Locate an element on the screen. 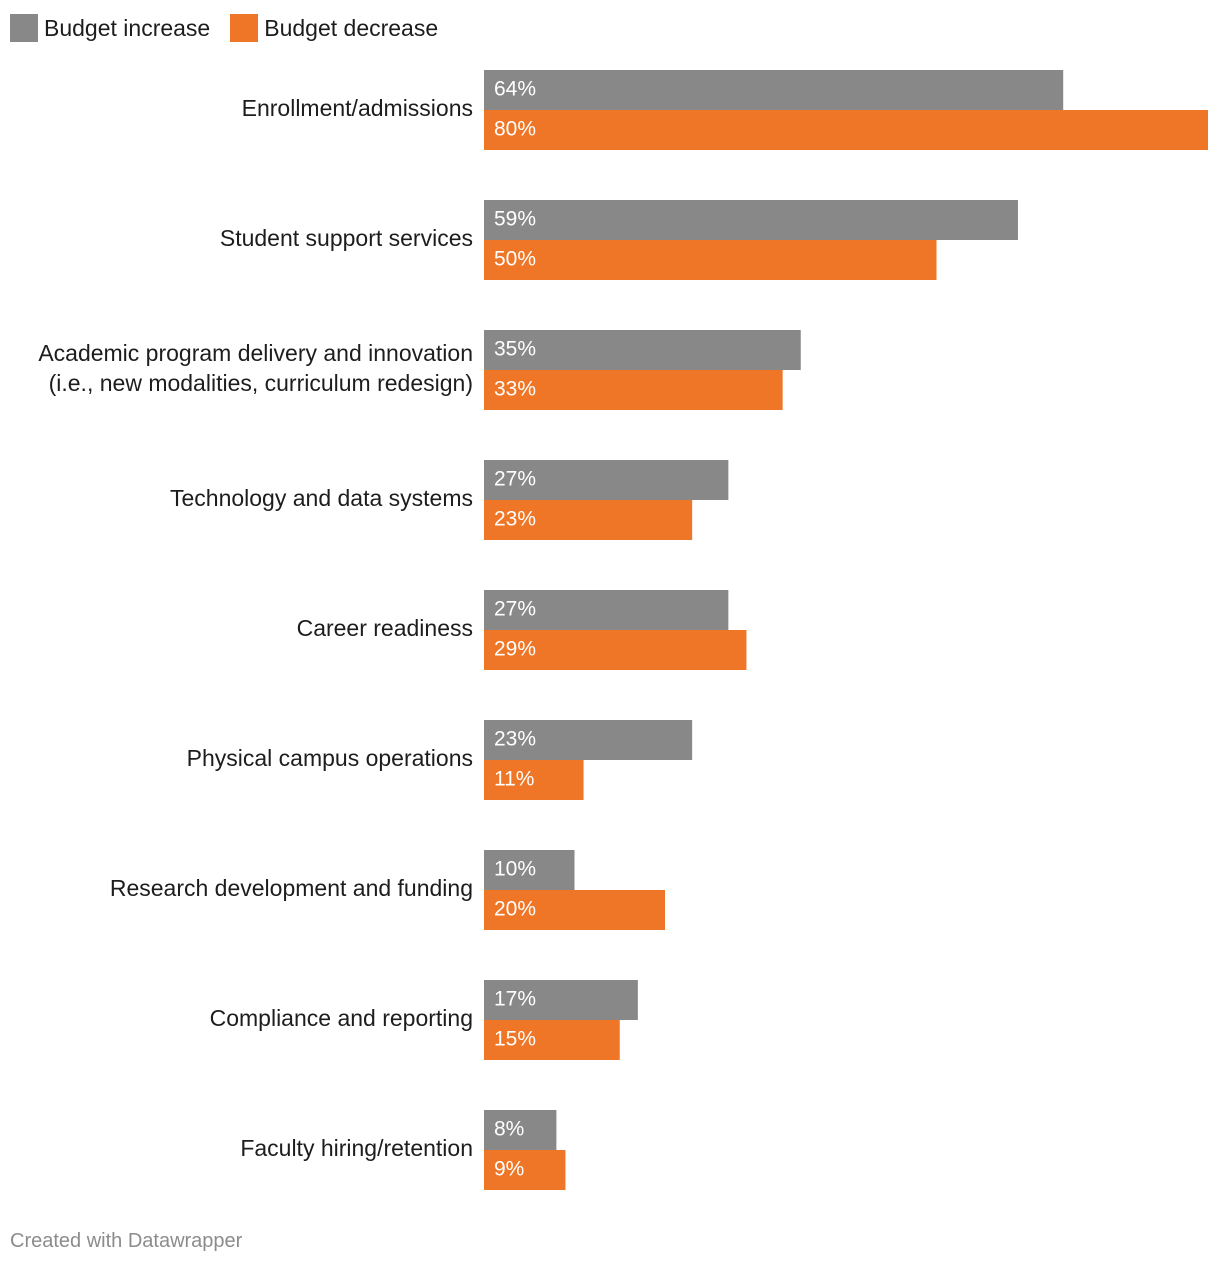 The height and width of the screenshot is (1266, 1220). legend-item-budget-increase: Budget increase is located at coordinates (110, 28).